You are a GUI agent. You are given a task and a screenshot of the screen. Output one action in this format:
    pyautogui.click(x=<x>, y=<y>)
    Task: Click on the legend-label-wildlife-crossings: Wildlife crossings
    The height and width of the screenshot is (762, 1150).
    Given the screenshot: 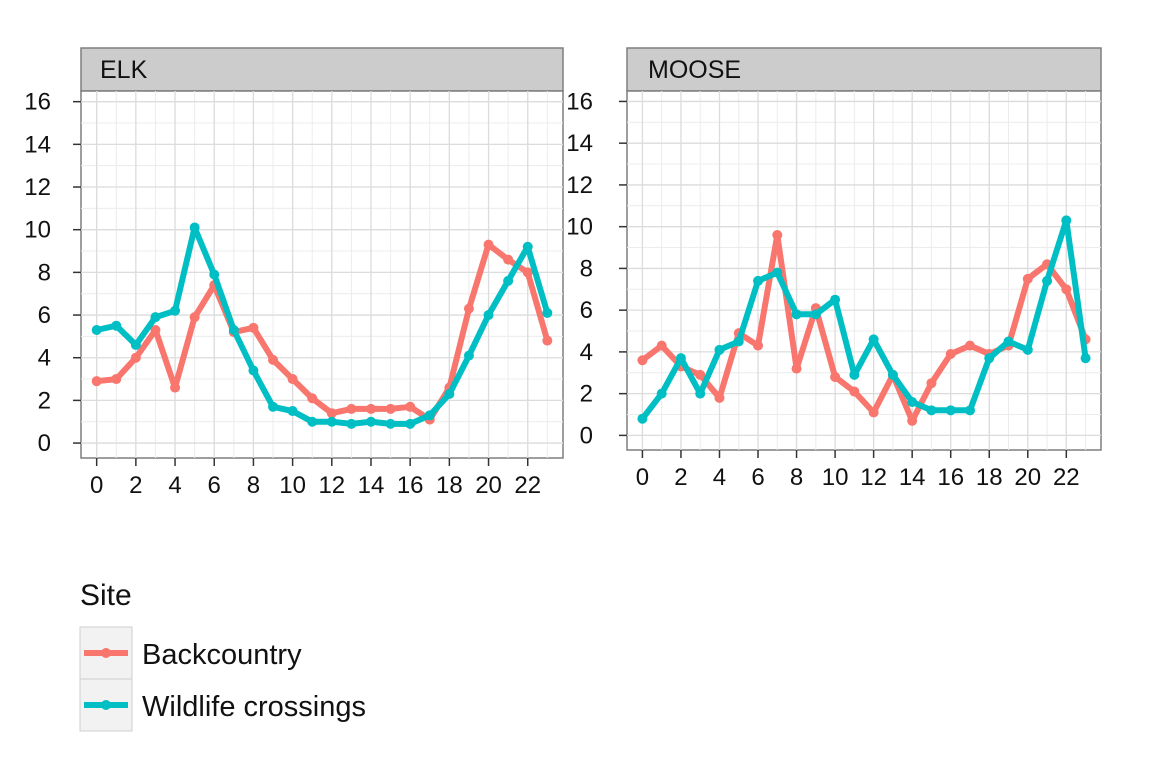 What is the action you would take?
    pyautogui.click(x=254, y=707)
    